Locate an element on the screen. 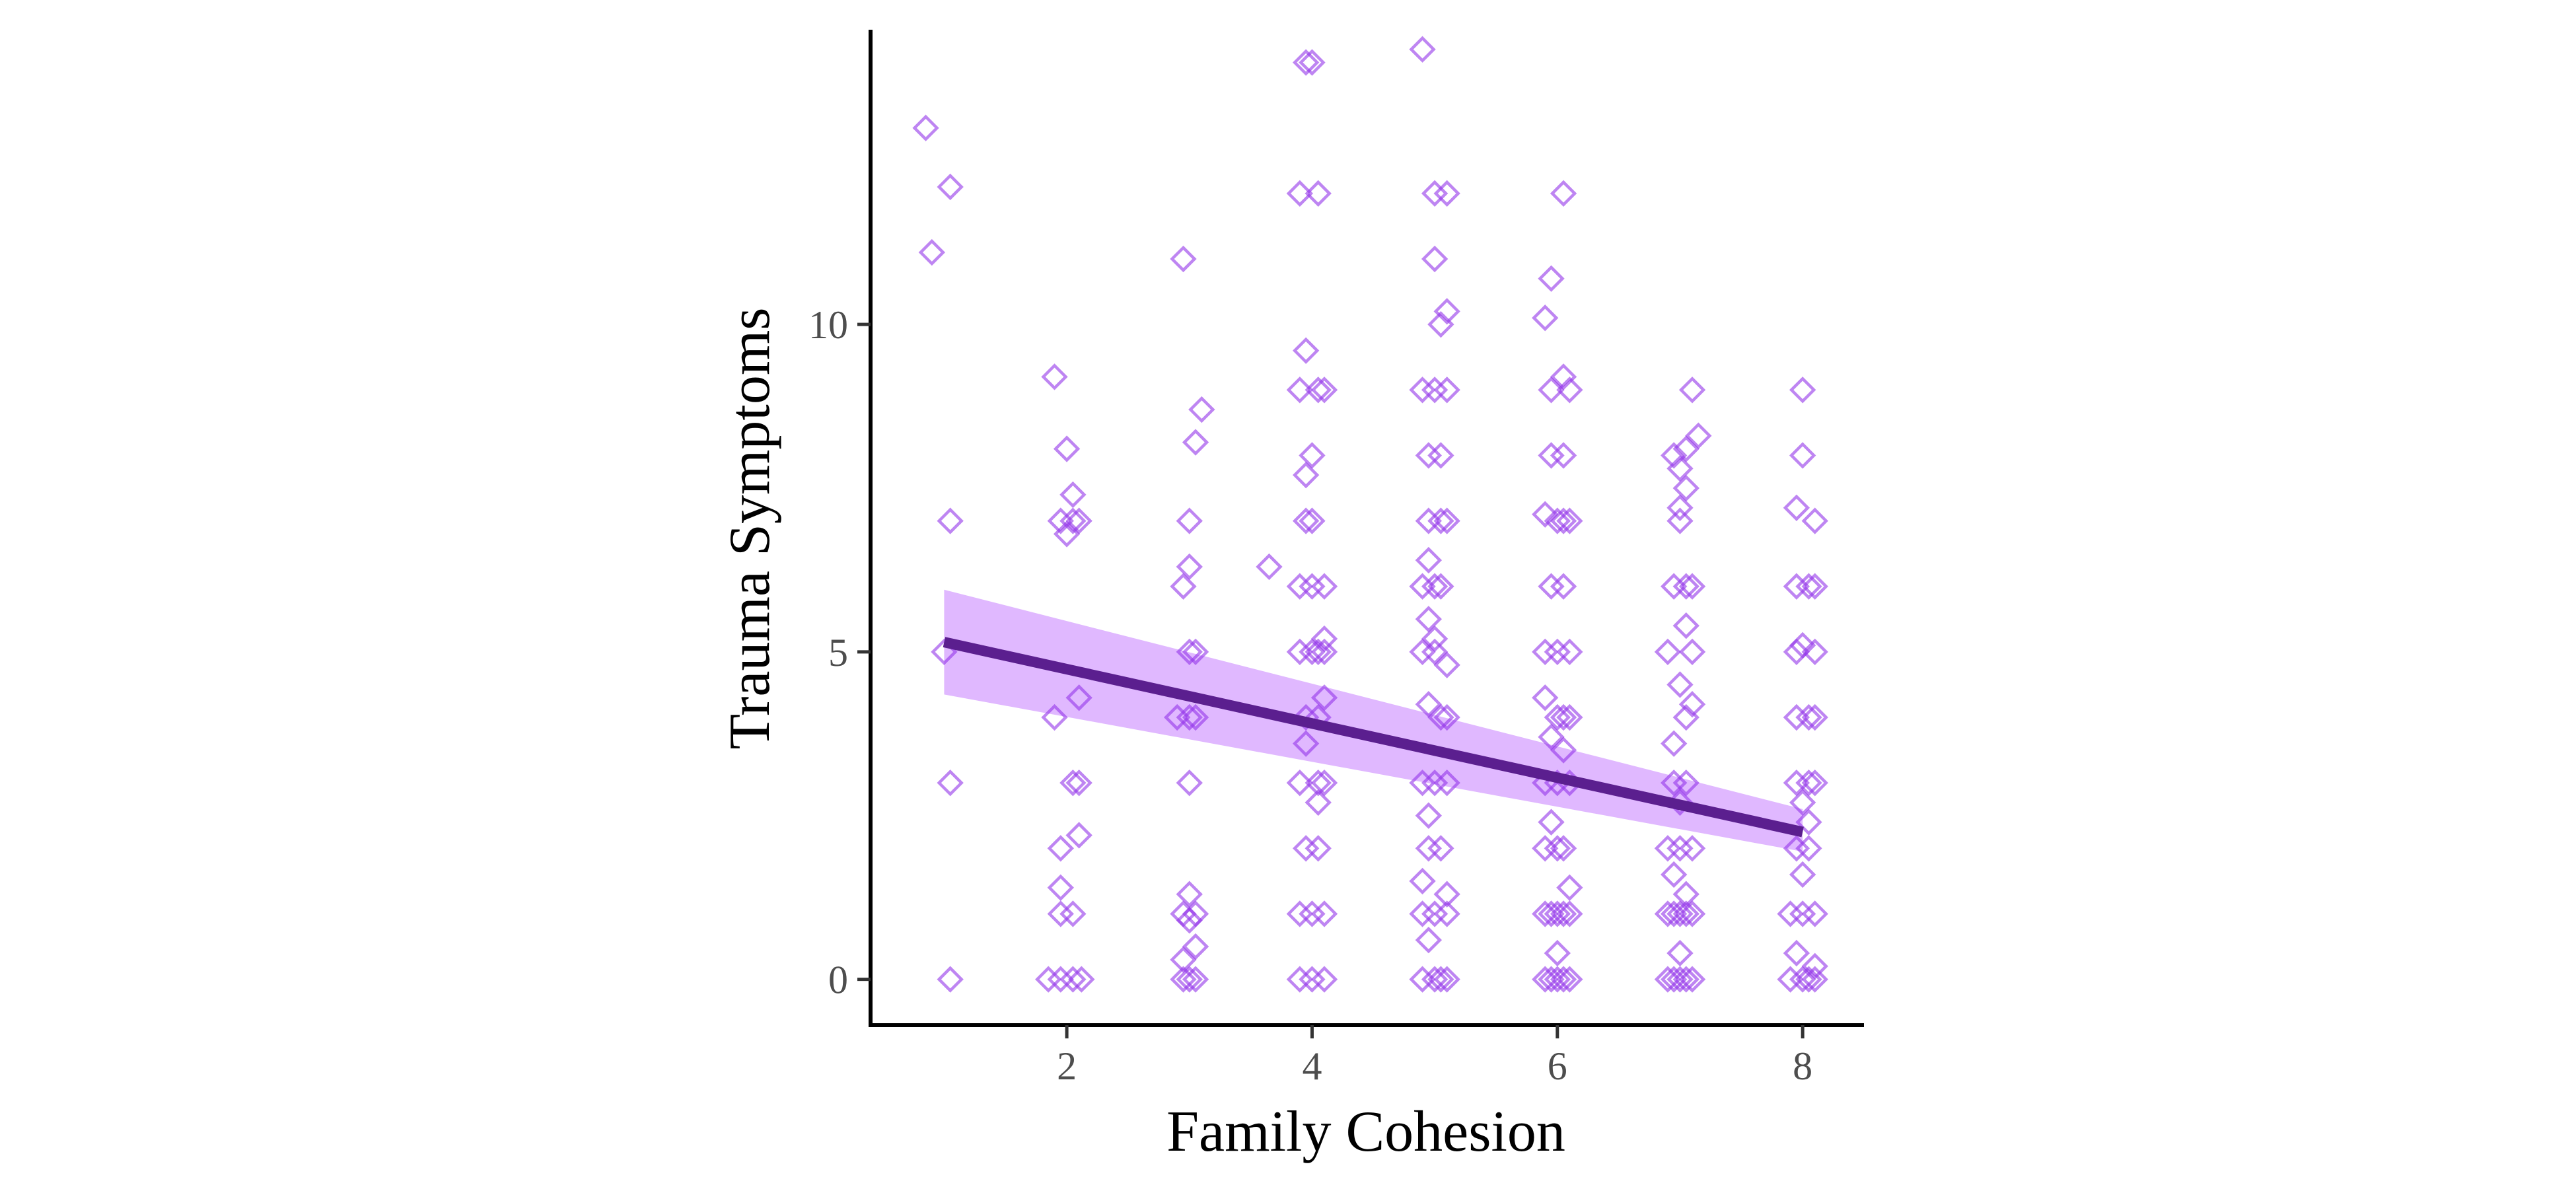  confidence-band-layer is located at coordinates (1374, 720).